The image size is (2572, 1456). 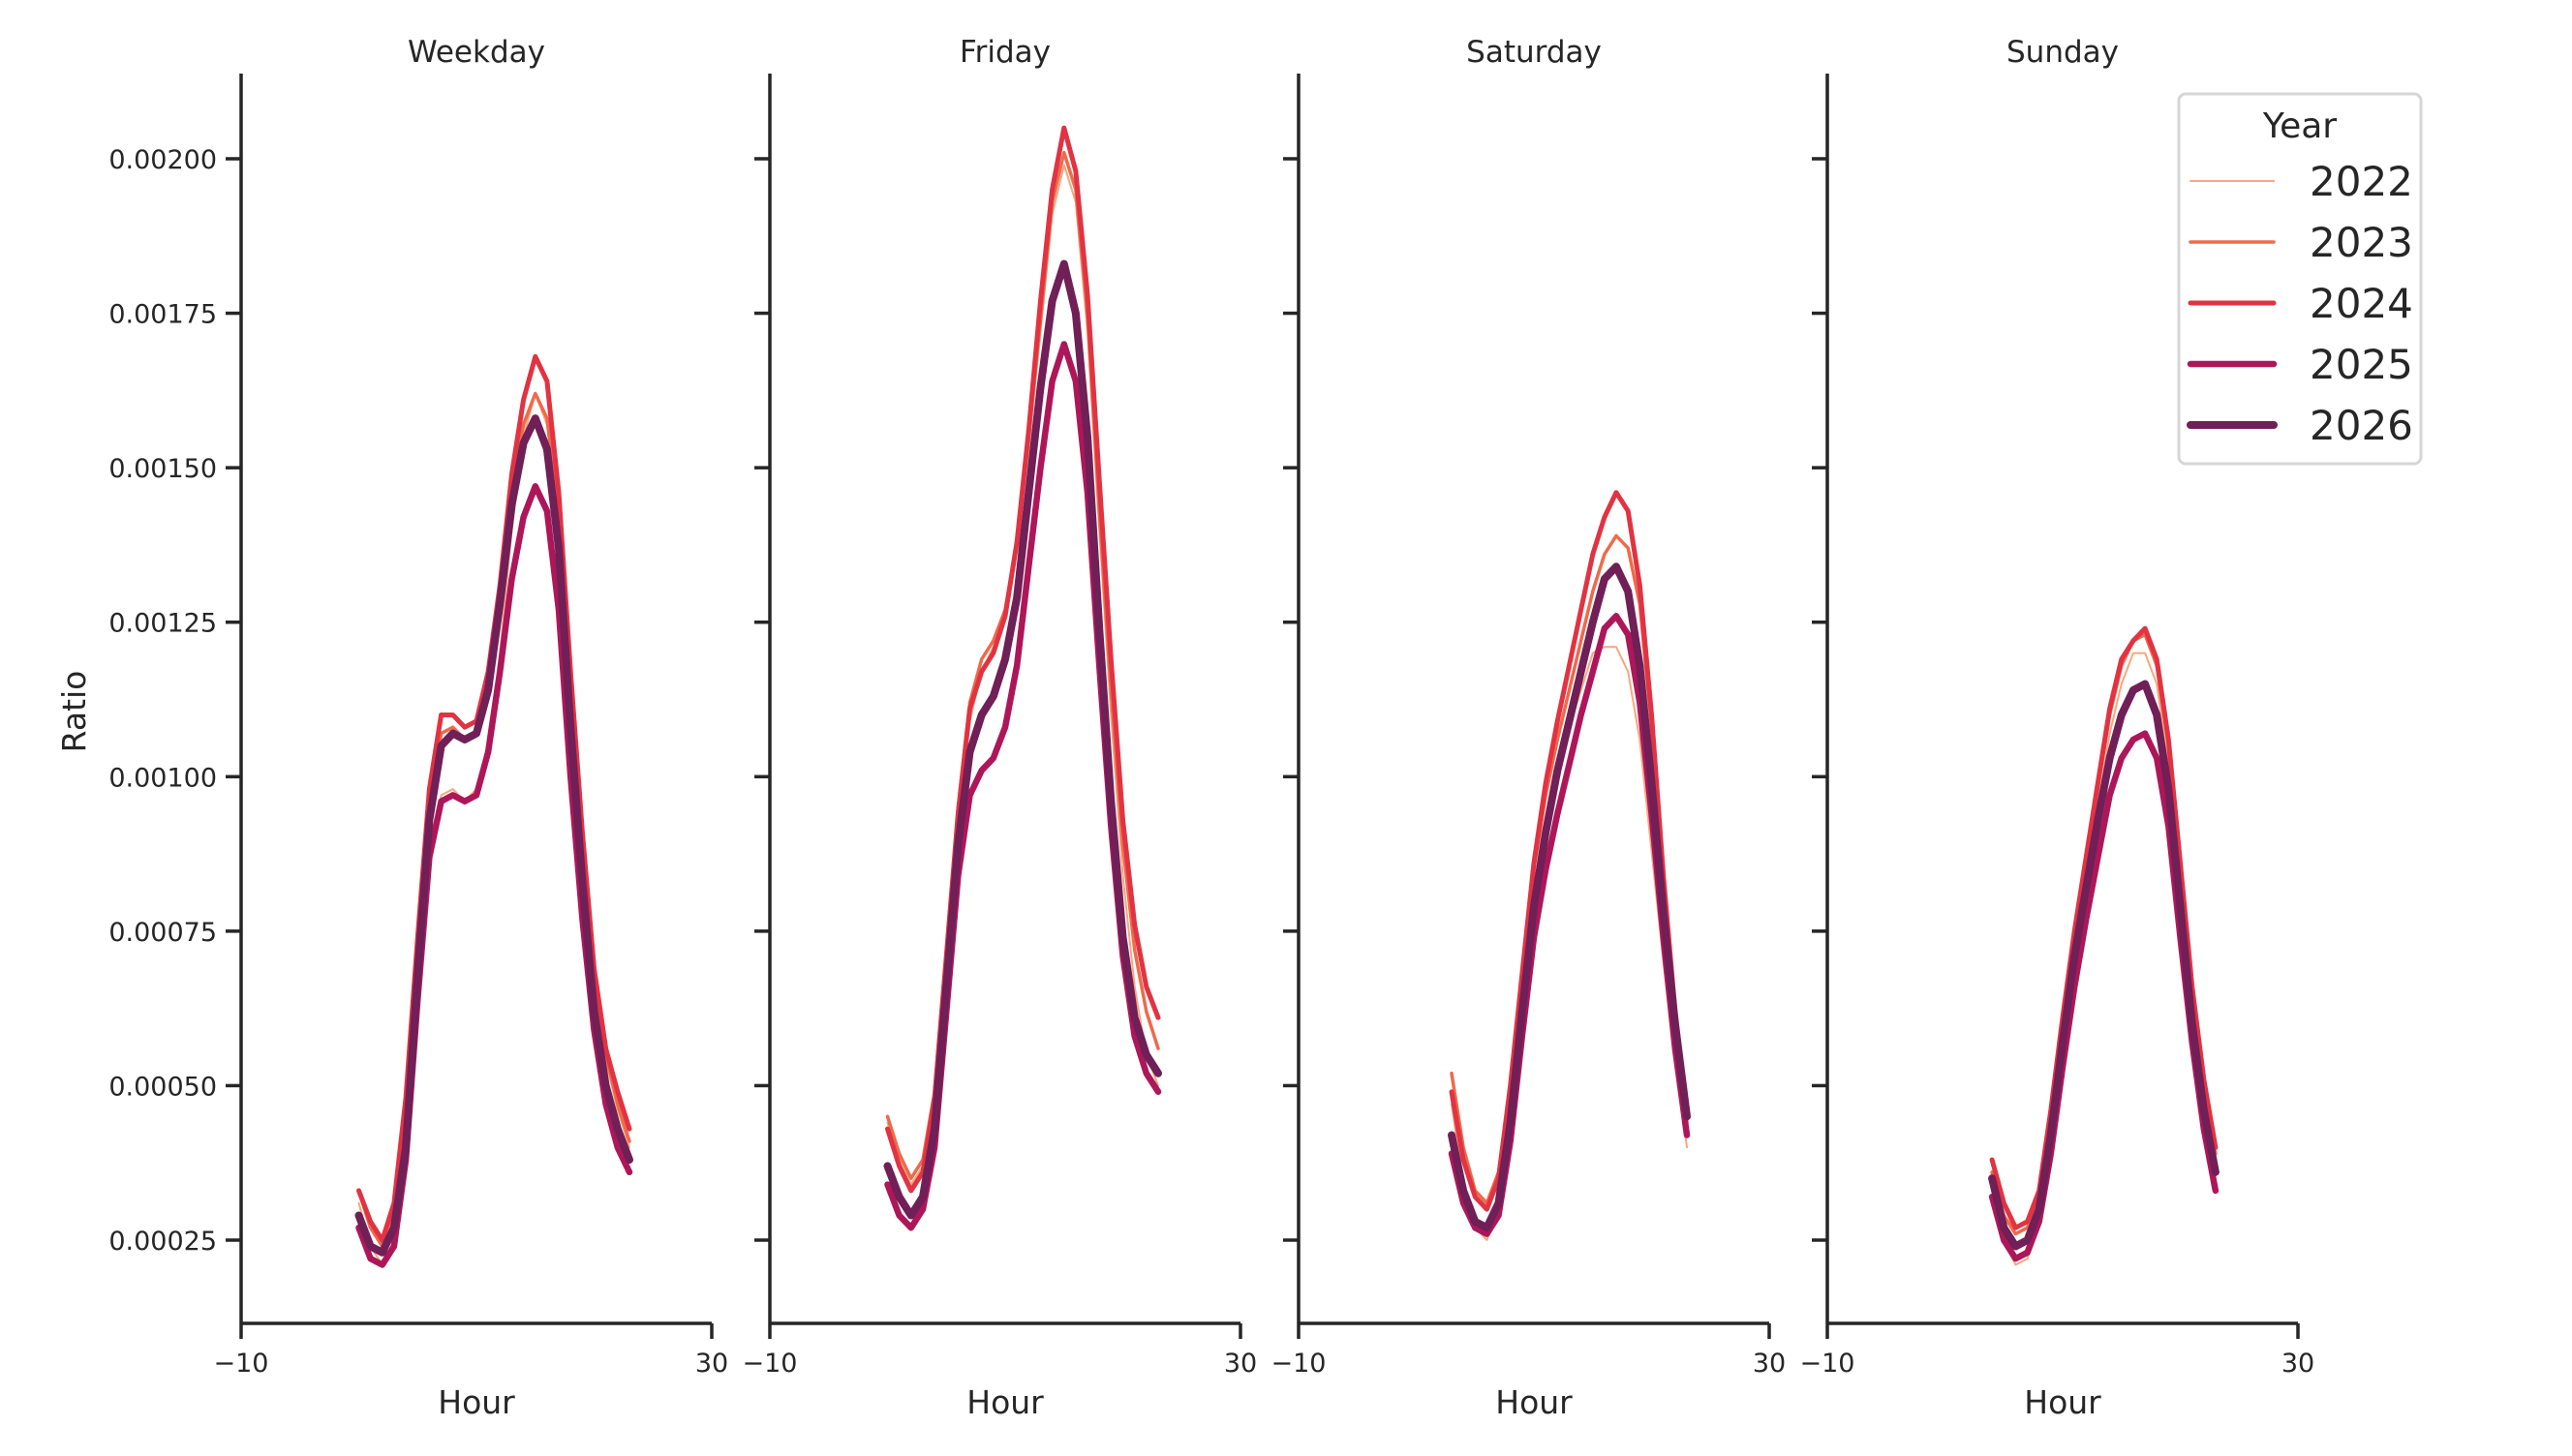 What do you see at coordinates (162, 1242) in the screenshot?
I see `y-tick-label: 0.00025` at bounding box center [162, 1242].